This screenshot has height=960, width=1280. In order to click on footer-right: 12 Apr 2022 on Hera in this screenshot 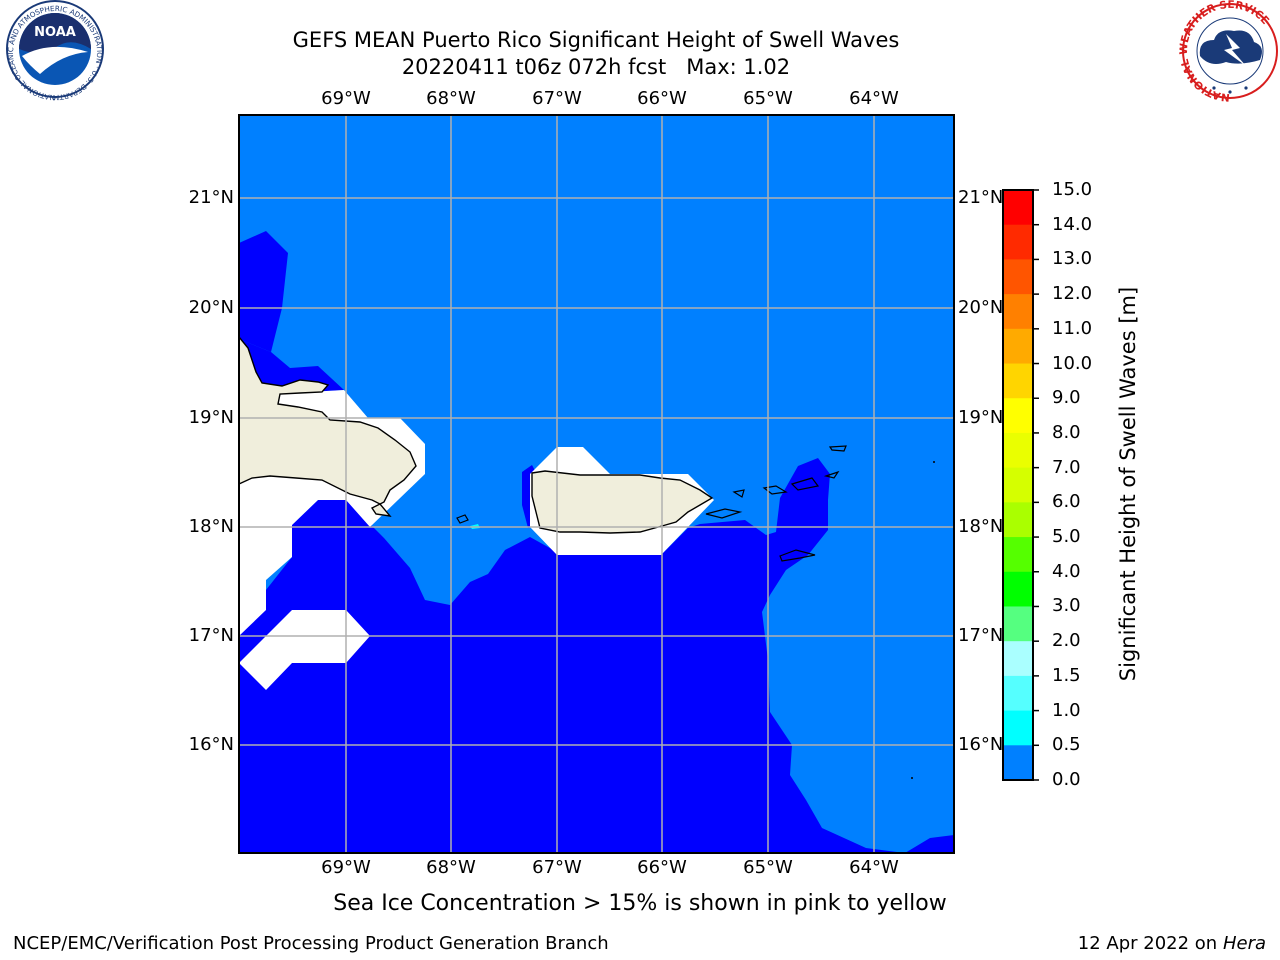, I will do `click(1172, 944)`.